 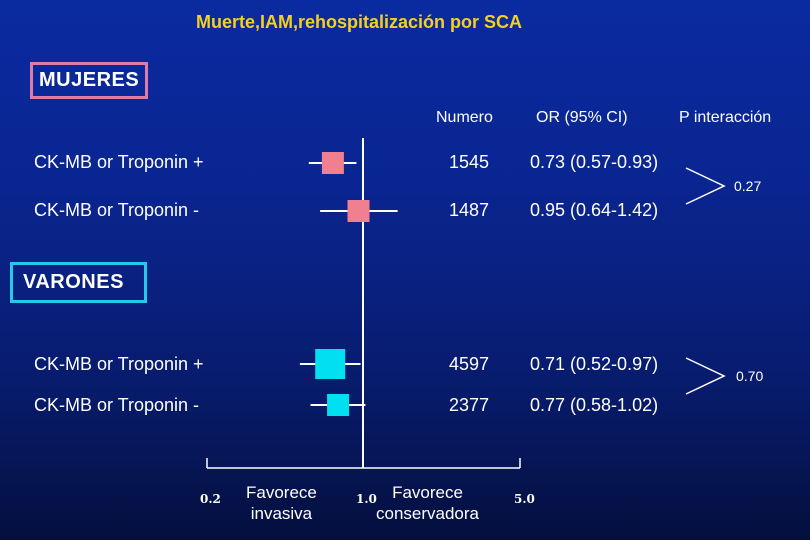 I want to click on group-label-mujeres: MUJERES, so click(x=89, y=80).